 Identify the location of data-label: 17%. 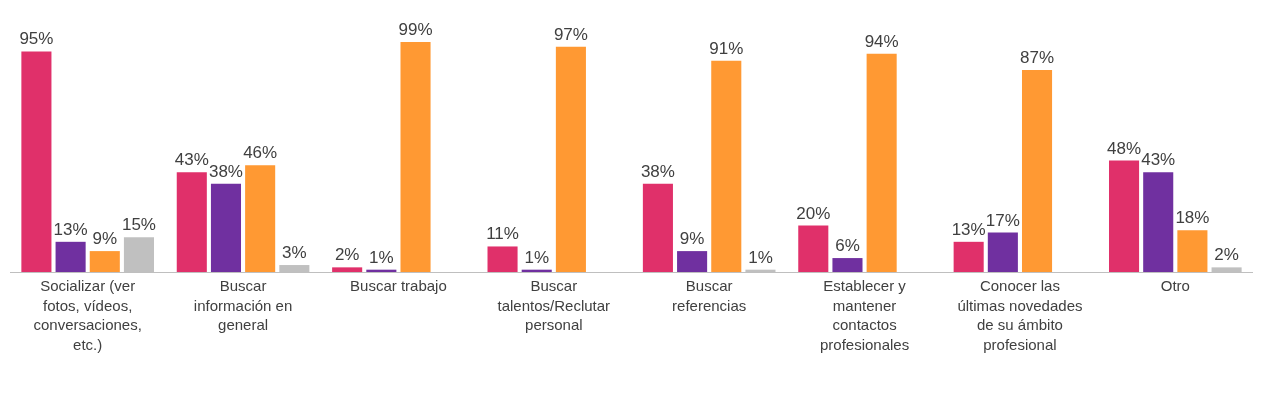
(1002, 220).